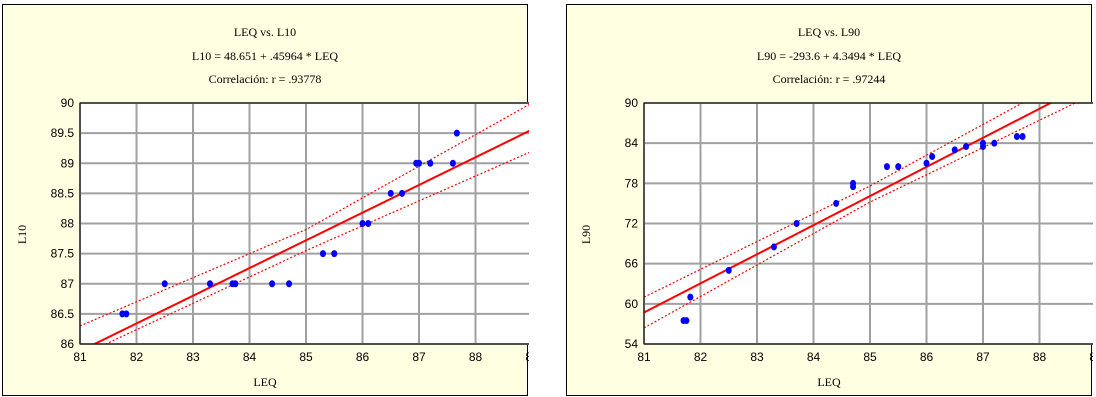 The image size is (1096, 397). Describe the element at coordinates (632, 264) in the screenshot. I see `y-tick-label: 66` at that location.